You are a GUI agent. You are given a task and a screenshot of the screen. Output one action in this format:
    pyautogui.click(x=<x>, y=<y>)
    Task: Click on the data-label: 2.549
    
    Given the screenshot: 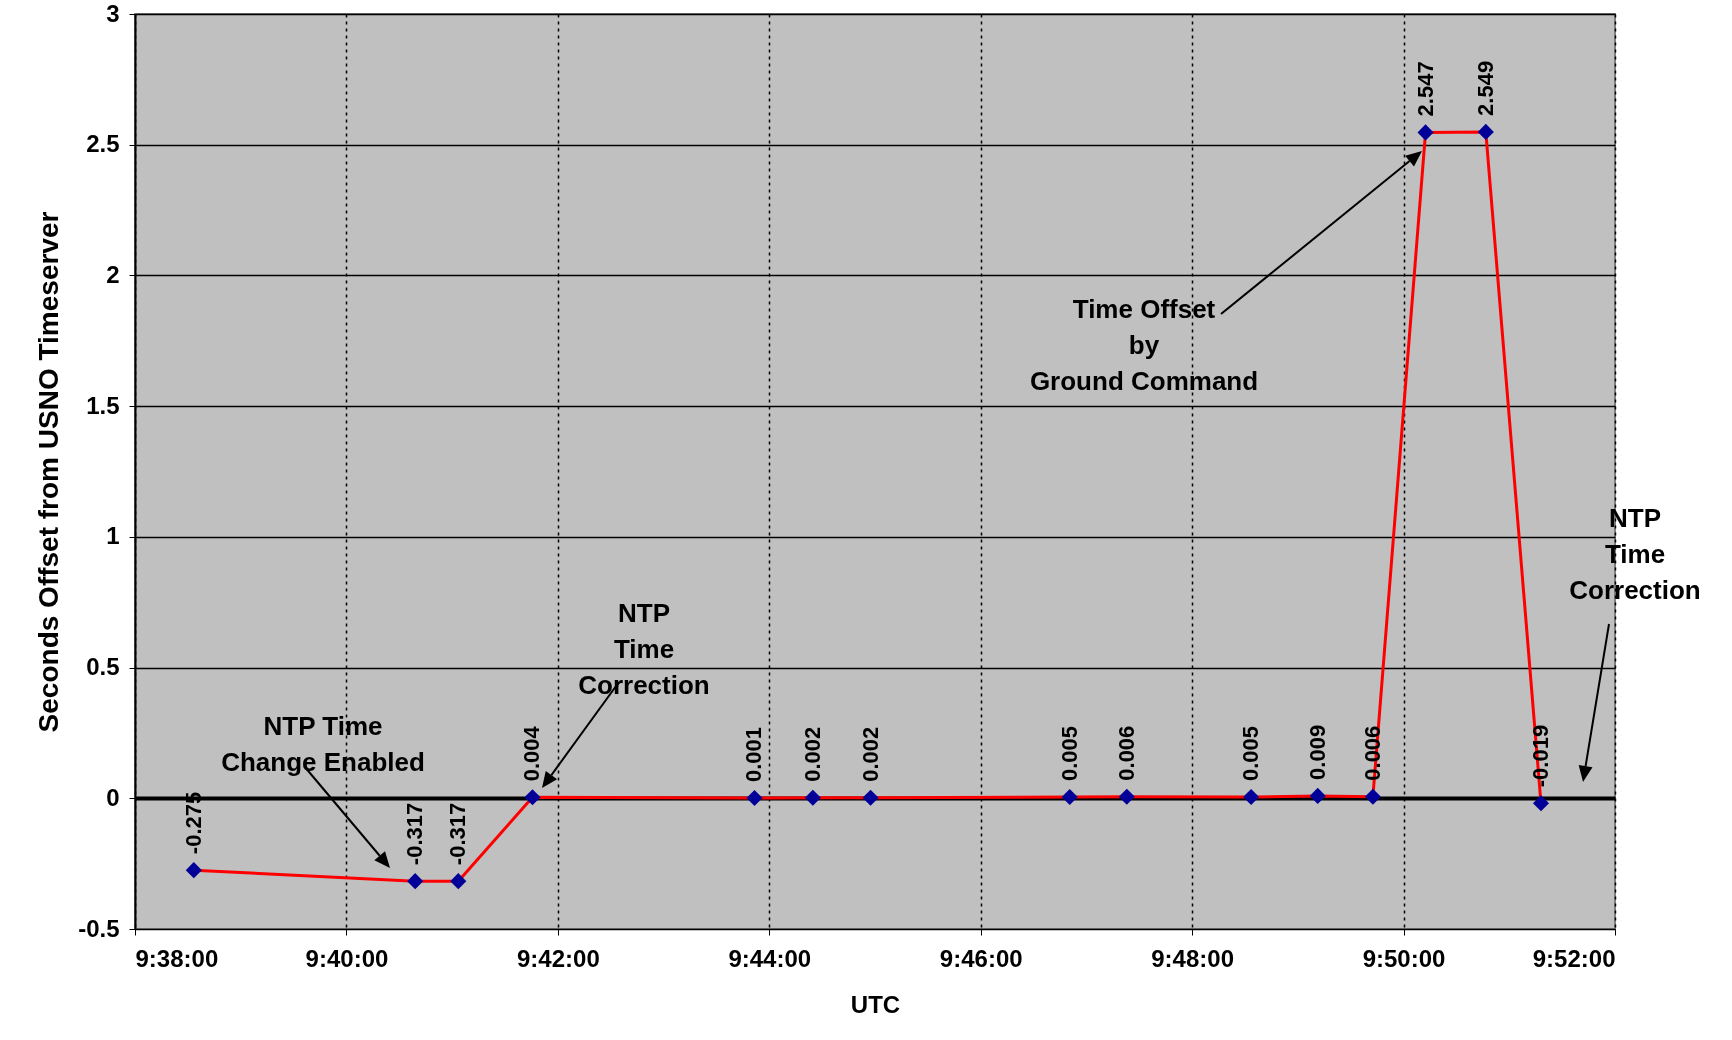 What is the action you would take?
    pyautogui.click(x=1485, y=88)
    